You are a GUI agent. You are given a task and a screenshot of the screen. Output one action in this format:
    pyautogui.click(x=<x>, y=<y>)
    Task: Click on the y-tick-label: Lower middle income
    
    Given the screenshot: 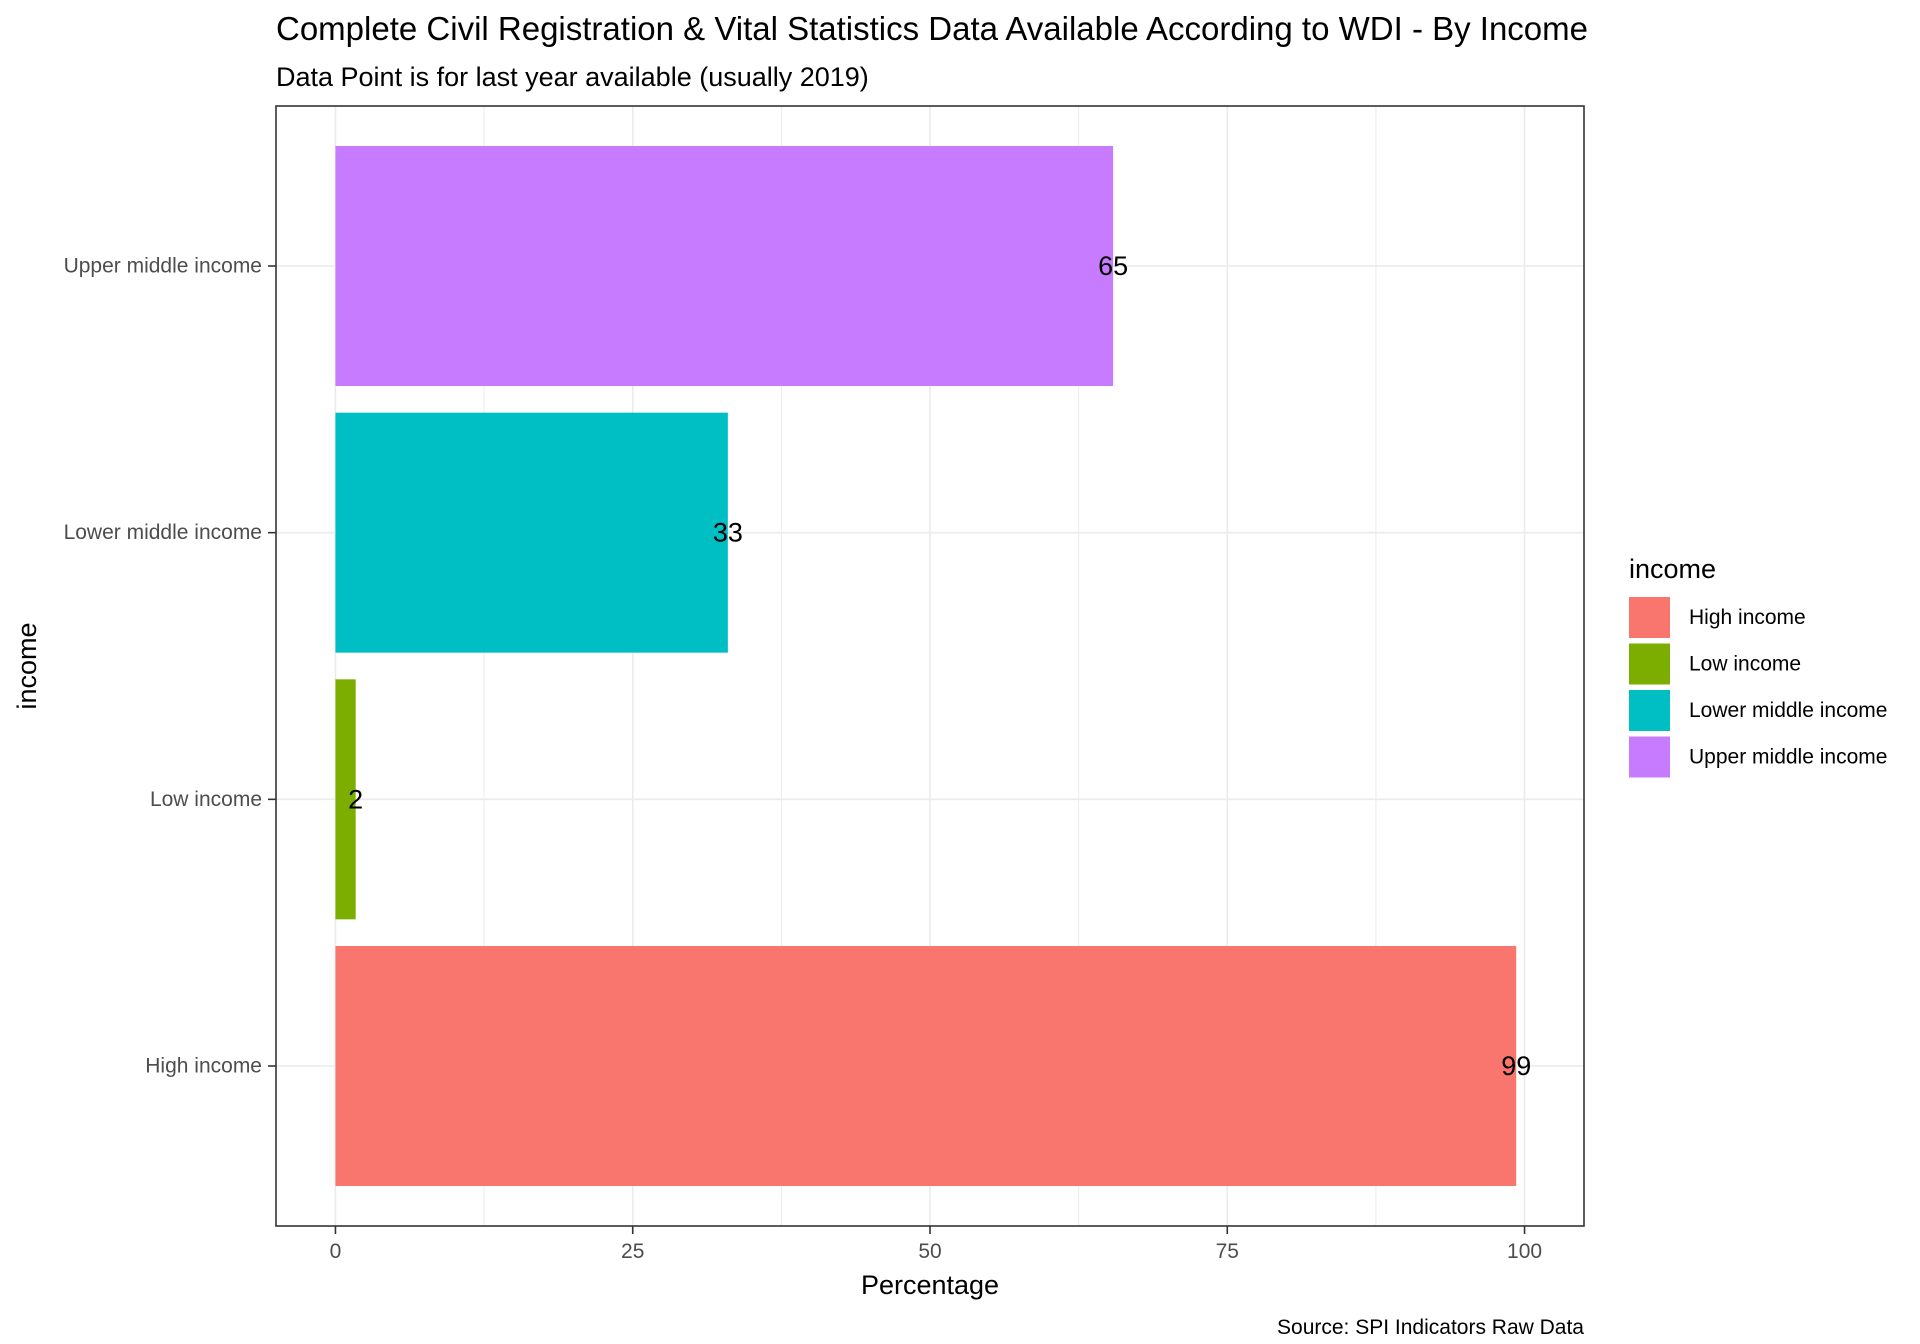 What is the action you would take?
    pyautogui.click(x=163, y=532)
    